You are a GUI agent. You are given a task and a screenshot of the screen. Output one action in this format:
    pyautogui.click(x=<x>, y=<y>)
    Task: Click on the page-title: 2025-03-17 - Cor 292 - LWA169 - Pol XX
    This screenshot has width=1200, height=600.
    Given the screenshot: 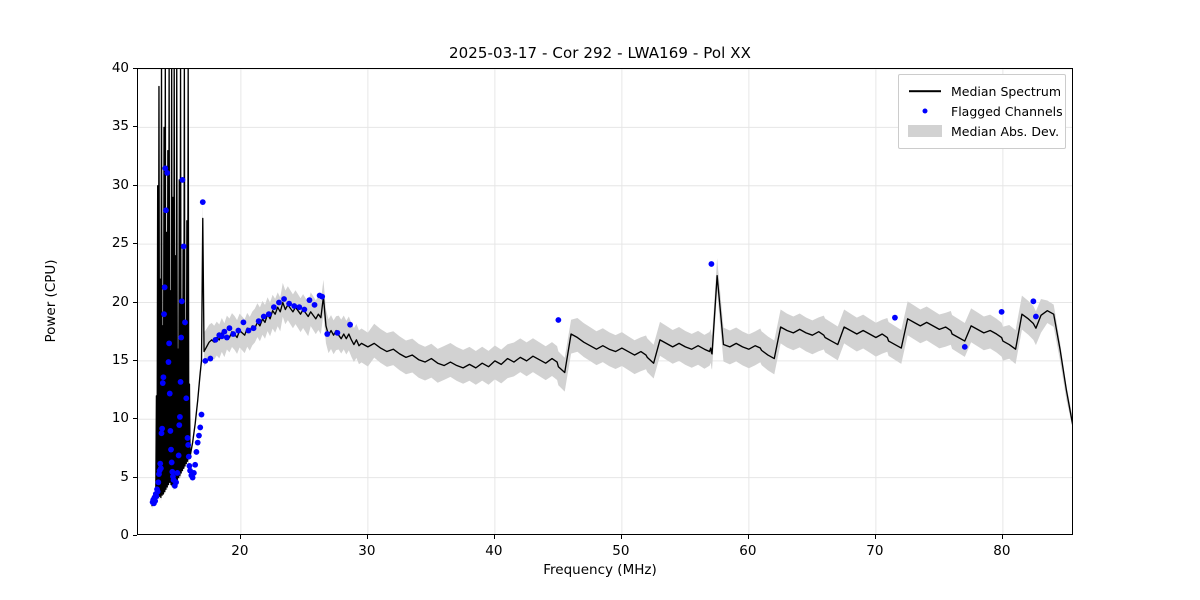 What is the action you would take?
    pyautogui.click(x=600, y=53)
    